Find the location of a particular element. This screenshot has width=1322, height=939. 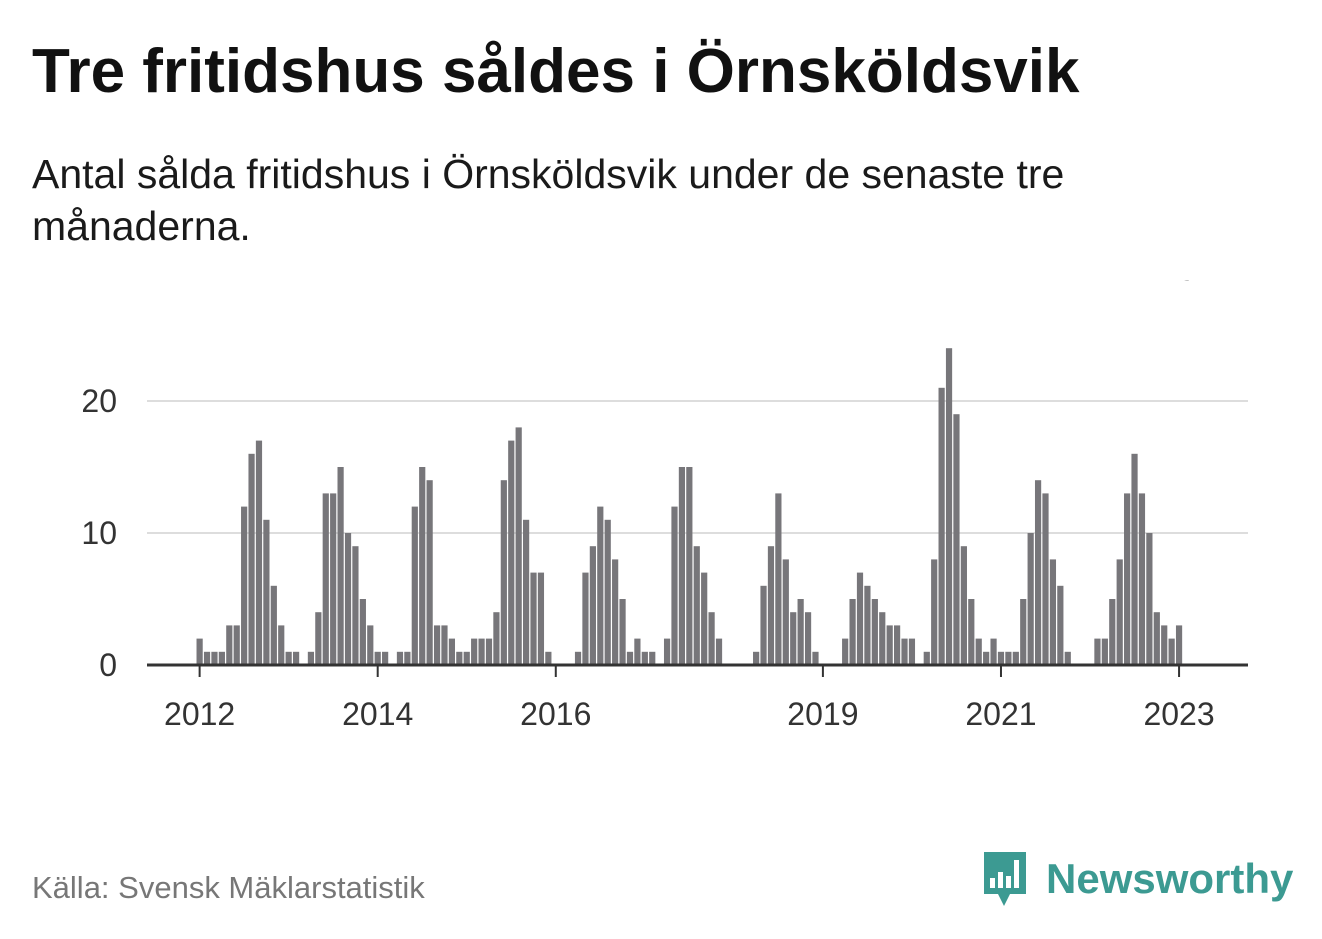

x-axis-ticks is located at coordinates (689, 671).